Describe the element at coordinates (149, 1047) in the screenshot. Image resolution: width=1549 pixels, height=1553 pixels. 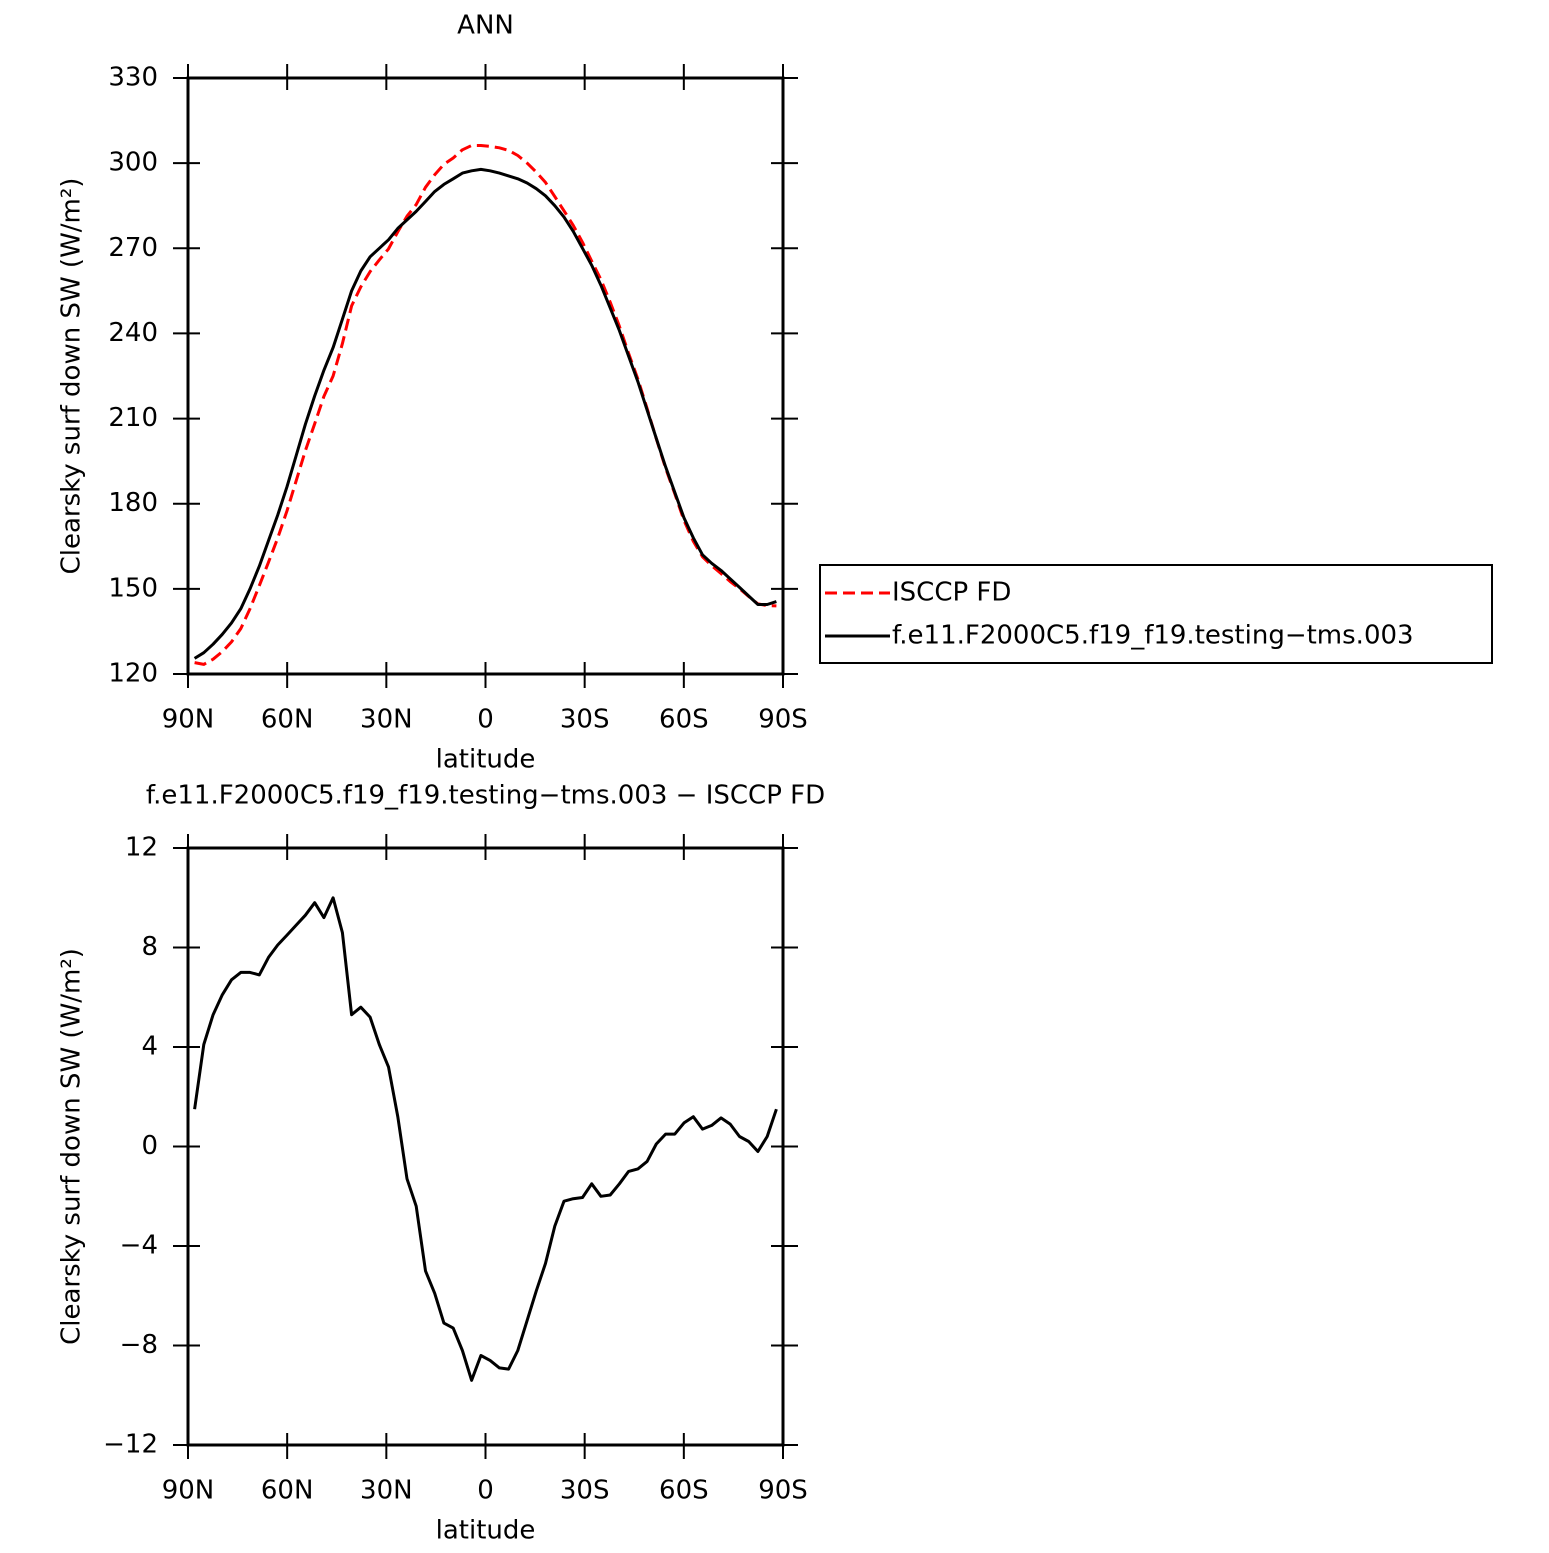
I see `y-tick-label: 4` at that location.